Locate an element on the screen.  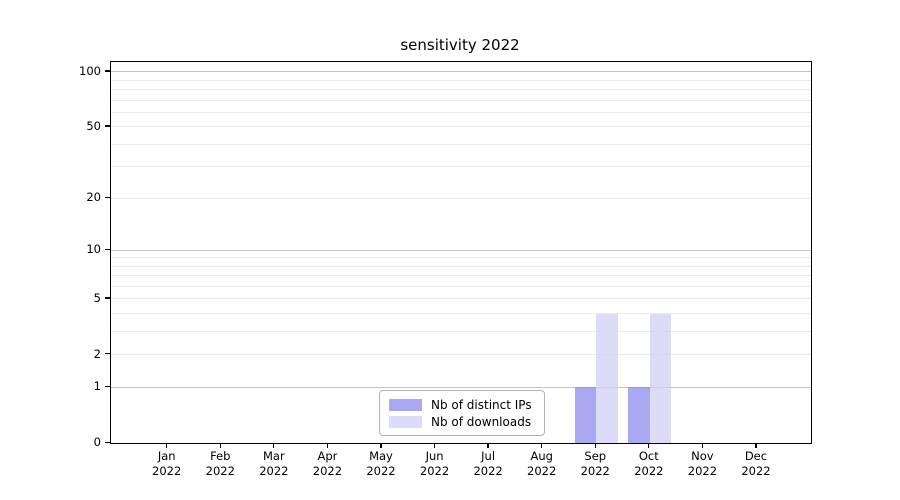
legend-swatch-downloads is located at coordinates (405, 421).